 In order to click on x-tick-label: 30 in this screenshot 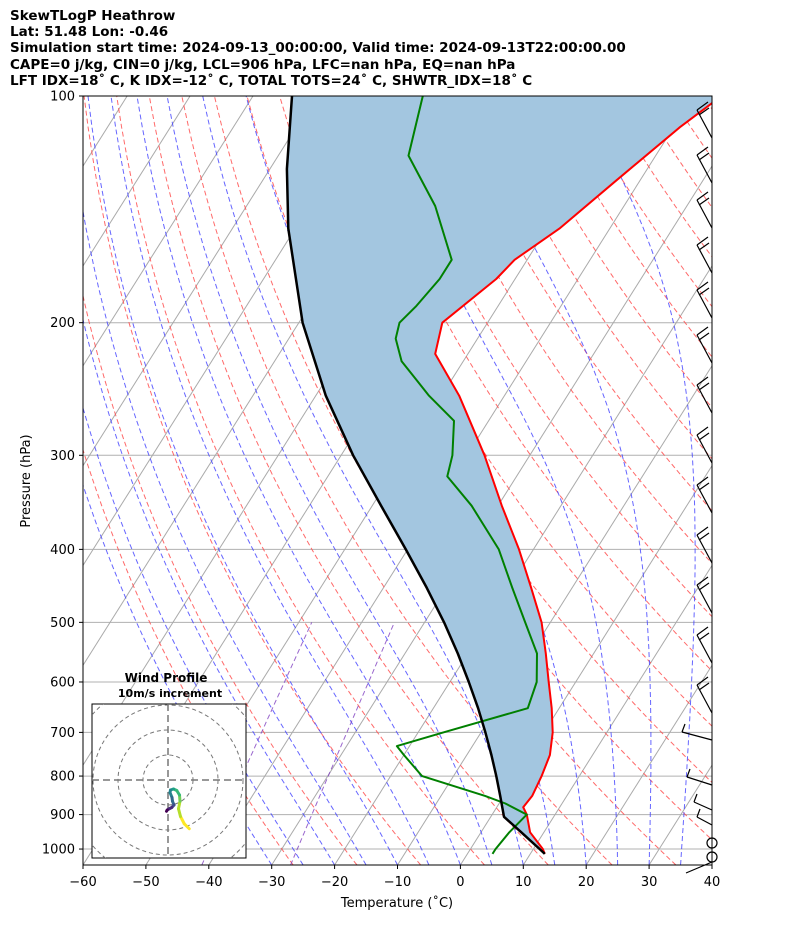, I will do `click(649, 882)`.